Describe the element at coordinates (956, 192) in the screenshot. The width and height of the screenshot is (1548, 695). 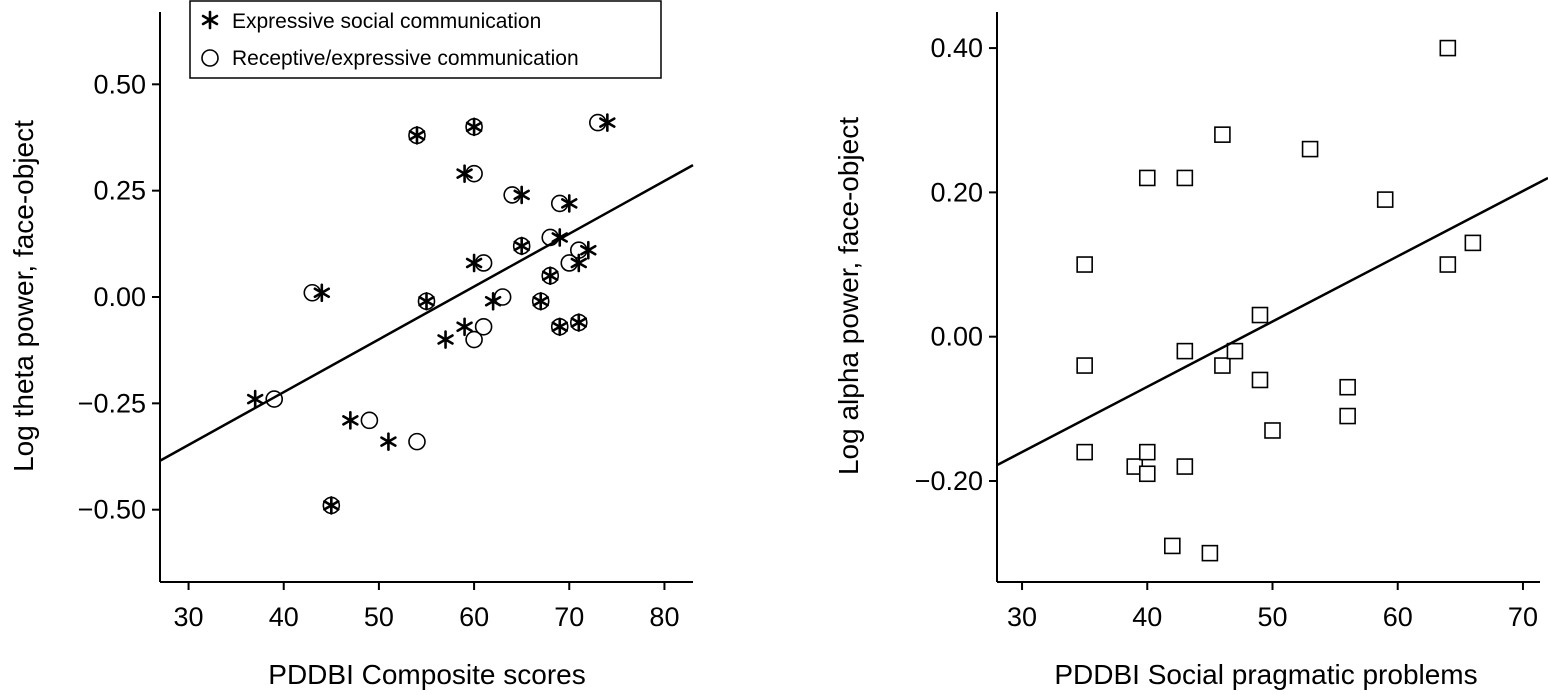
I see `y-tick-label: 0.20` at that location.